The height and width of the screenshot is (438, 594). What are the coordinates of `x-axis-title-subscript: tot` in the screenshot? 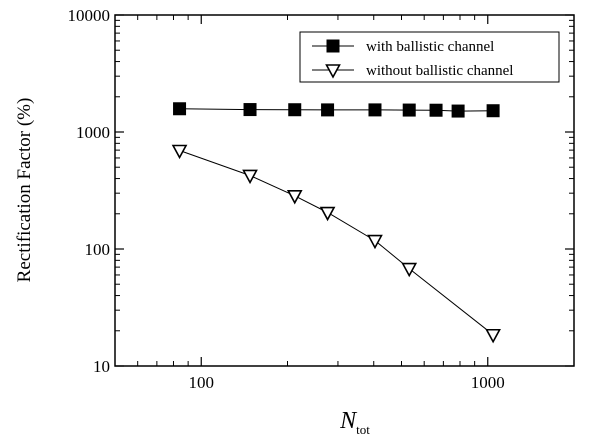 It's located at (363, 429).